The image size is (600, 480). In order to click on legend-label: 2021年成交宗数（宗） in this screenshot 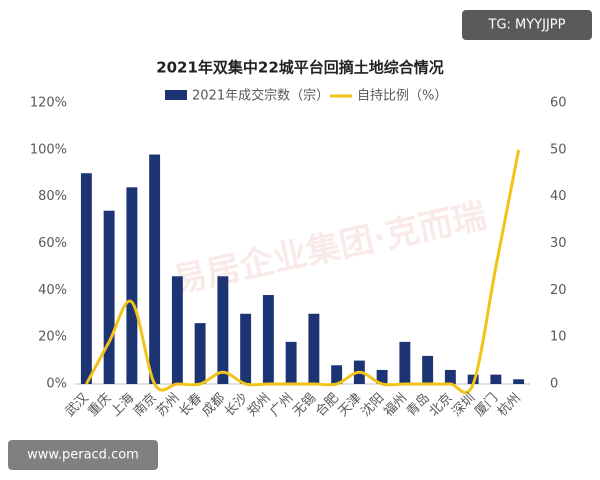, I will do `click(260, 96)`.